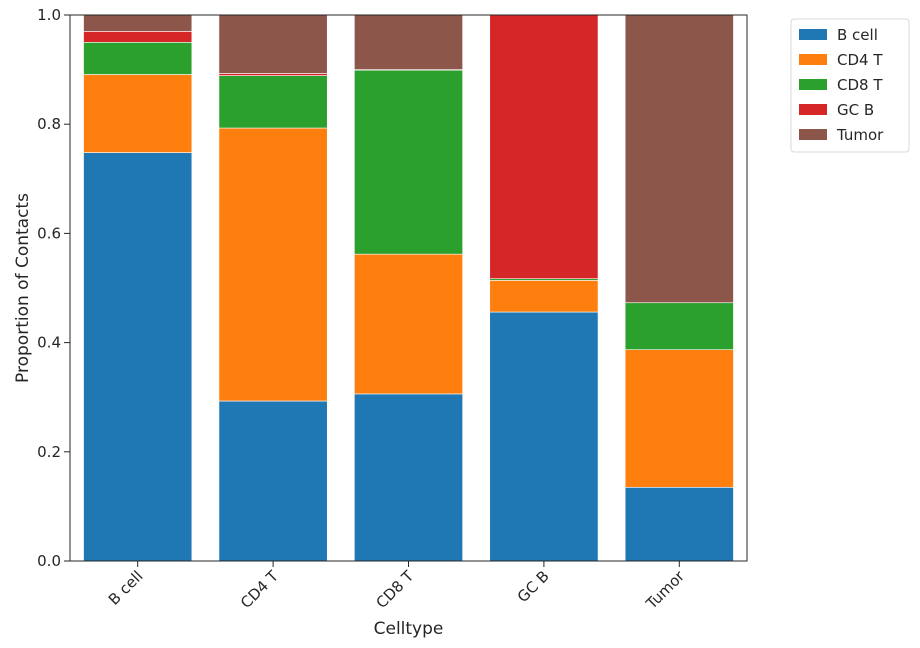 Image resolution: width=920 pixels, height=648 pixels. What do you see at coordinates (23, 288) in the screenshot?
I see `y-axis-title: Proportion of Contacts` at bounding box center [23, 288].